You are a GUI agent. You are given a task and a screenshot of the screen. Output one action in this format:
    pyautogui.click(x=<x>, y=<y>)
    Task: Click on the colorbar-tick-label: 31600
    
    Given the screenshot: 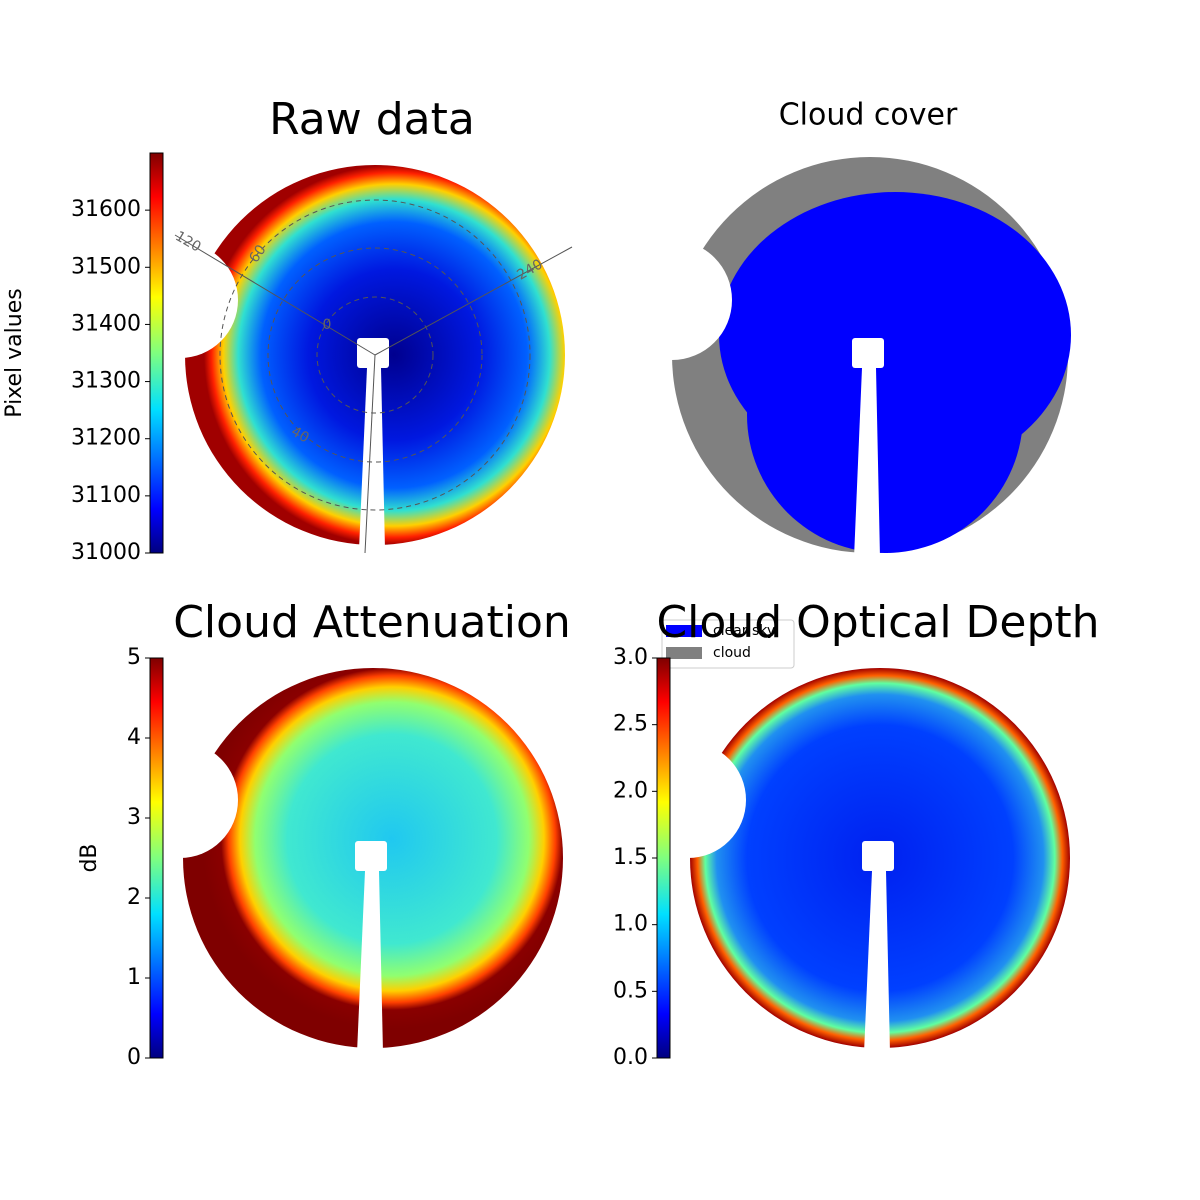 What is the action you would take?
    pyautogui.click(x=106, y=209)
    